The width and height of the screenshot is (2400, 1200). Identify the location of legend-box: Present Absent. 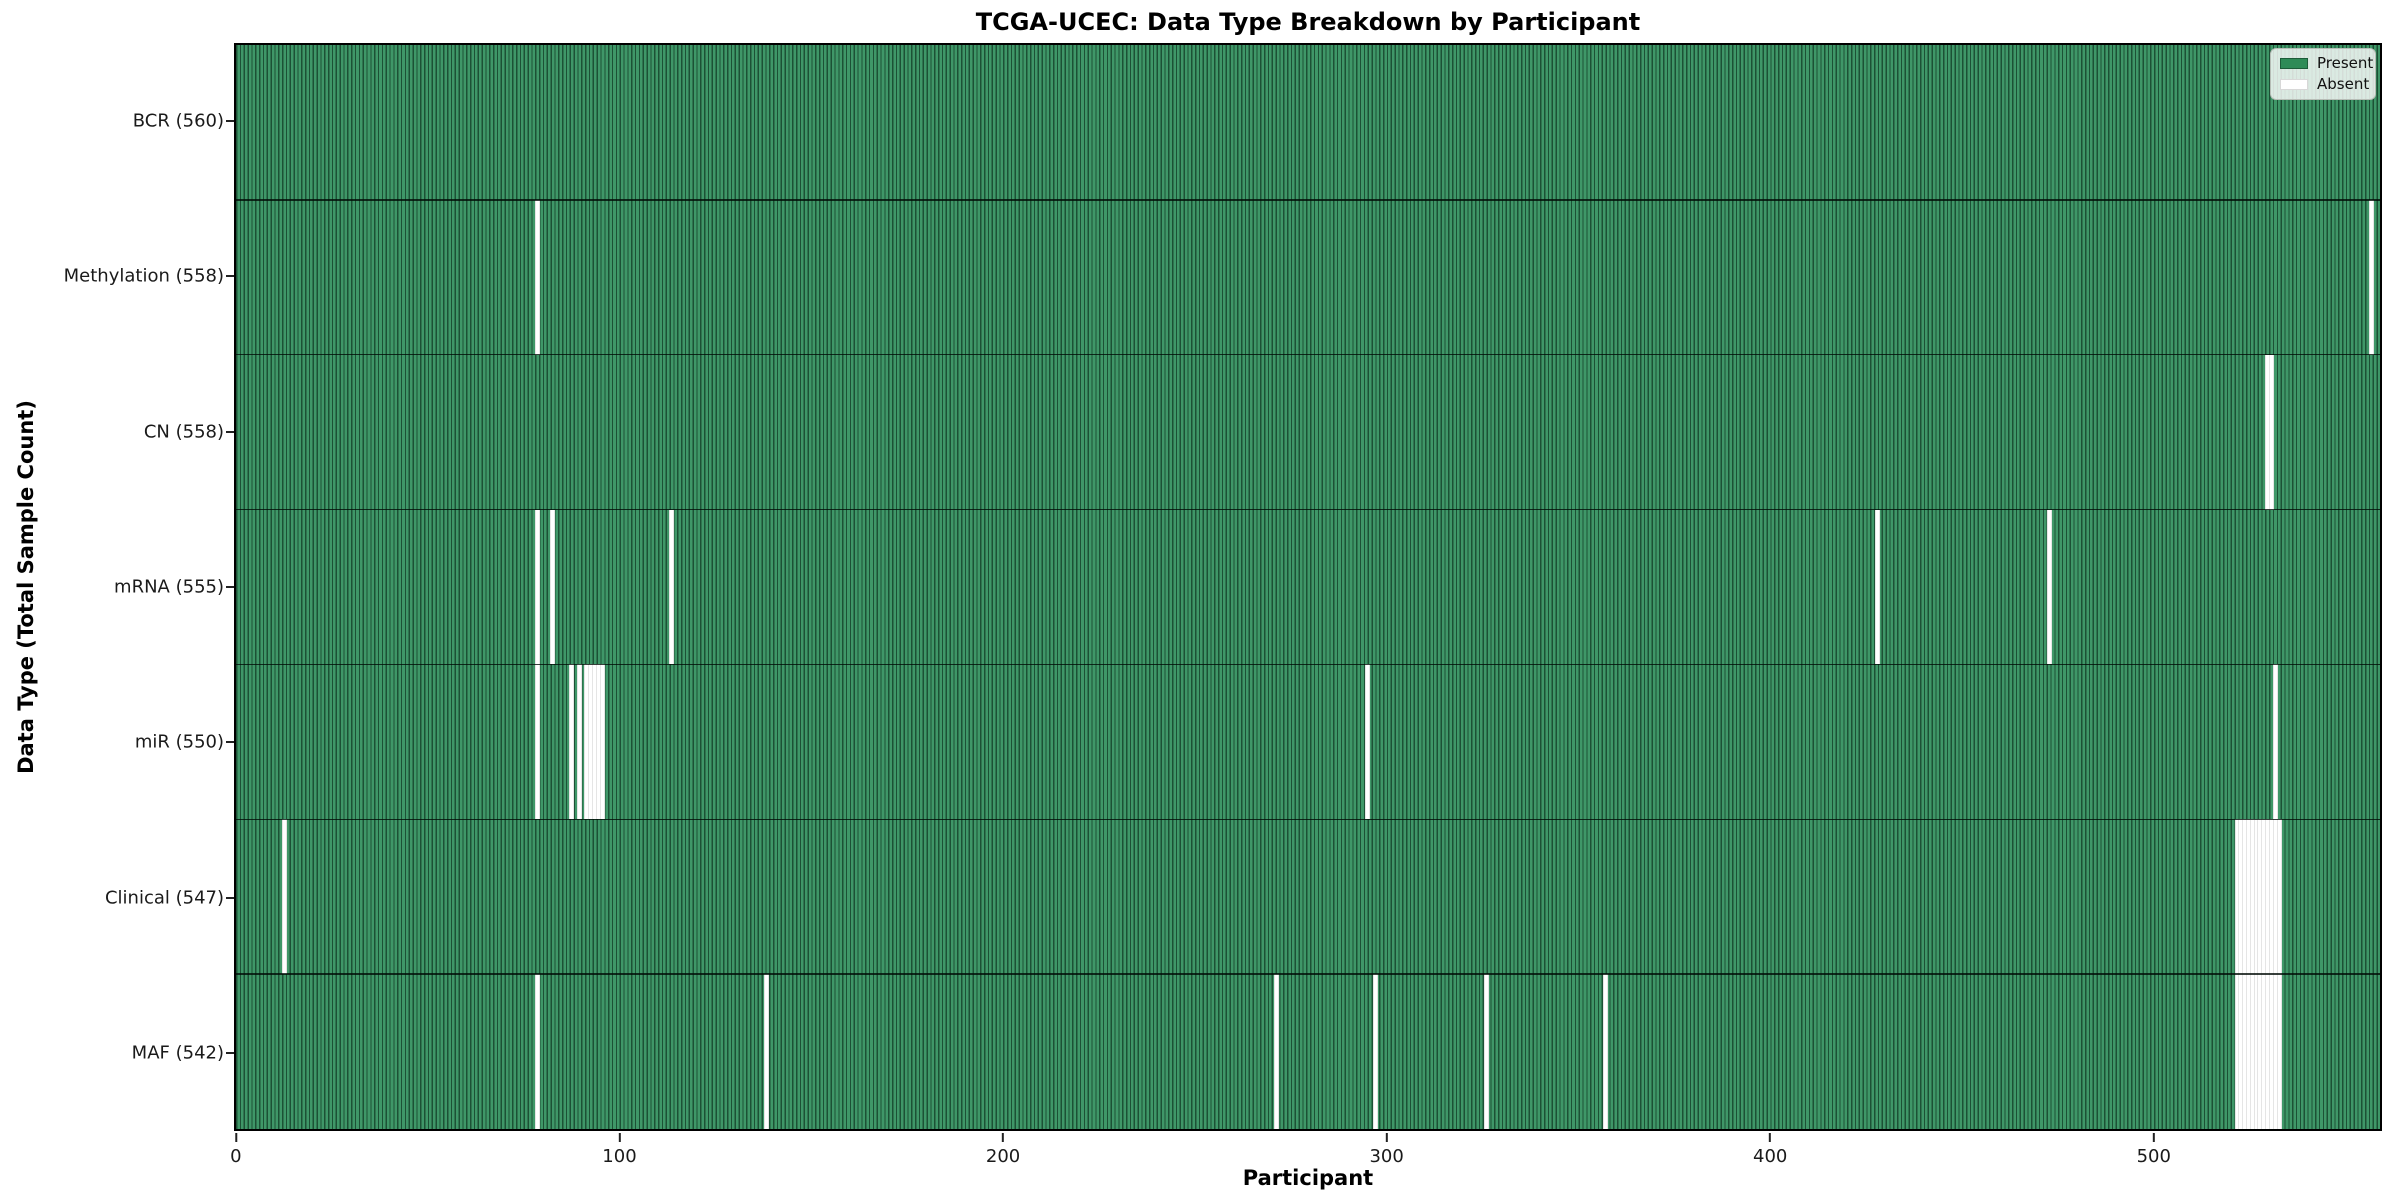
(2323, 74).